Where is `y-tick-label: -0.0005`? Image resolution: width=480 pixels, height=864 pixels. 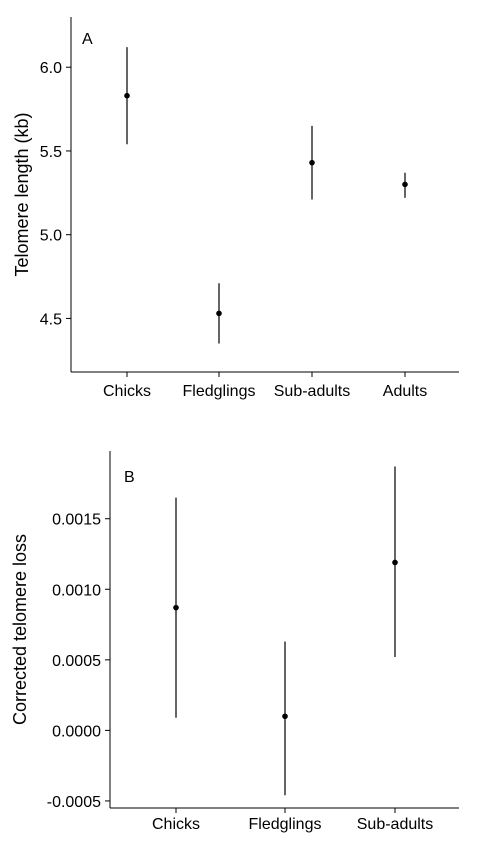
y-tick-label: -0.0005 is located at coordinates (74, 802).